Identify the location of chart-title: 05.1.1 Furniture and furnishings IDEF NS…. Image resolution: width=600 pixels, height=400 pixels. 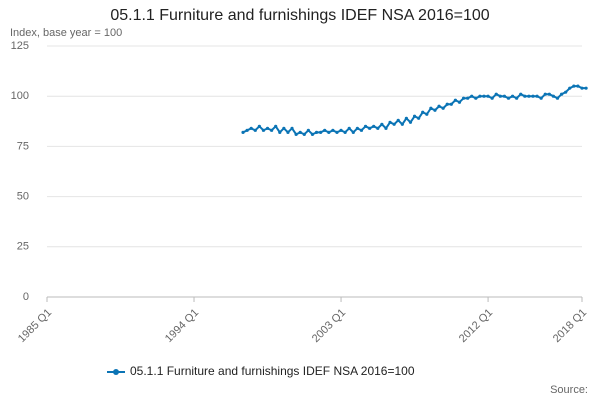
(299, 15).